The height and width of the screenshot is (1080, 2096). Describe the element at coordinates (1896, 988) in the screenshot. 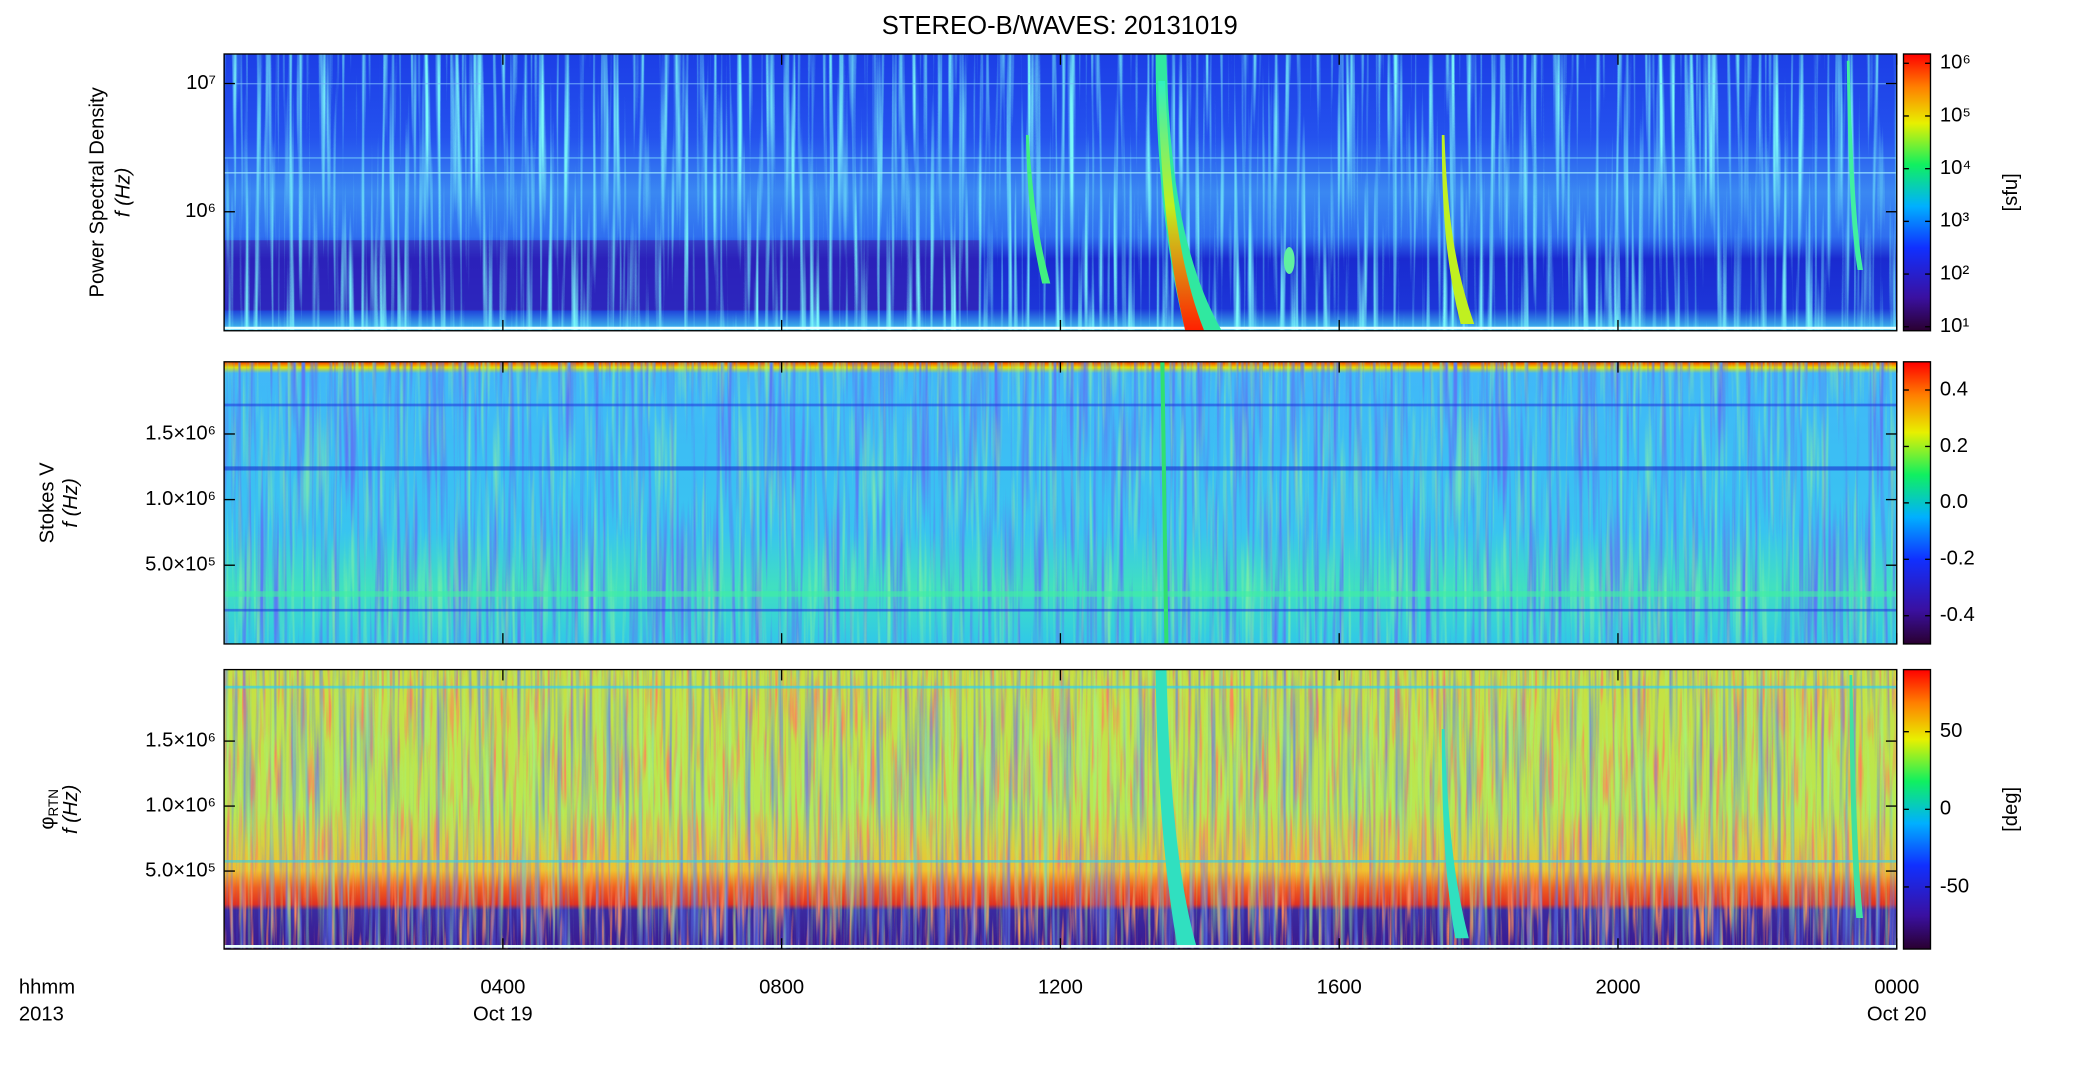

I see `x-tick-label: 0000` at that location.